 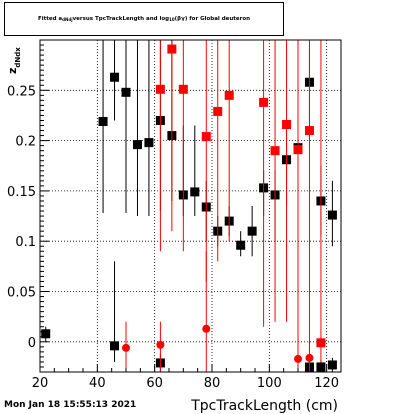 What do you see at coordinates (18, 57) in the screenshot?
I see `y-axis-label-sub: dNdx` at bounding box center [18, 57].